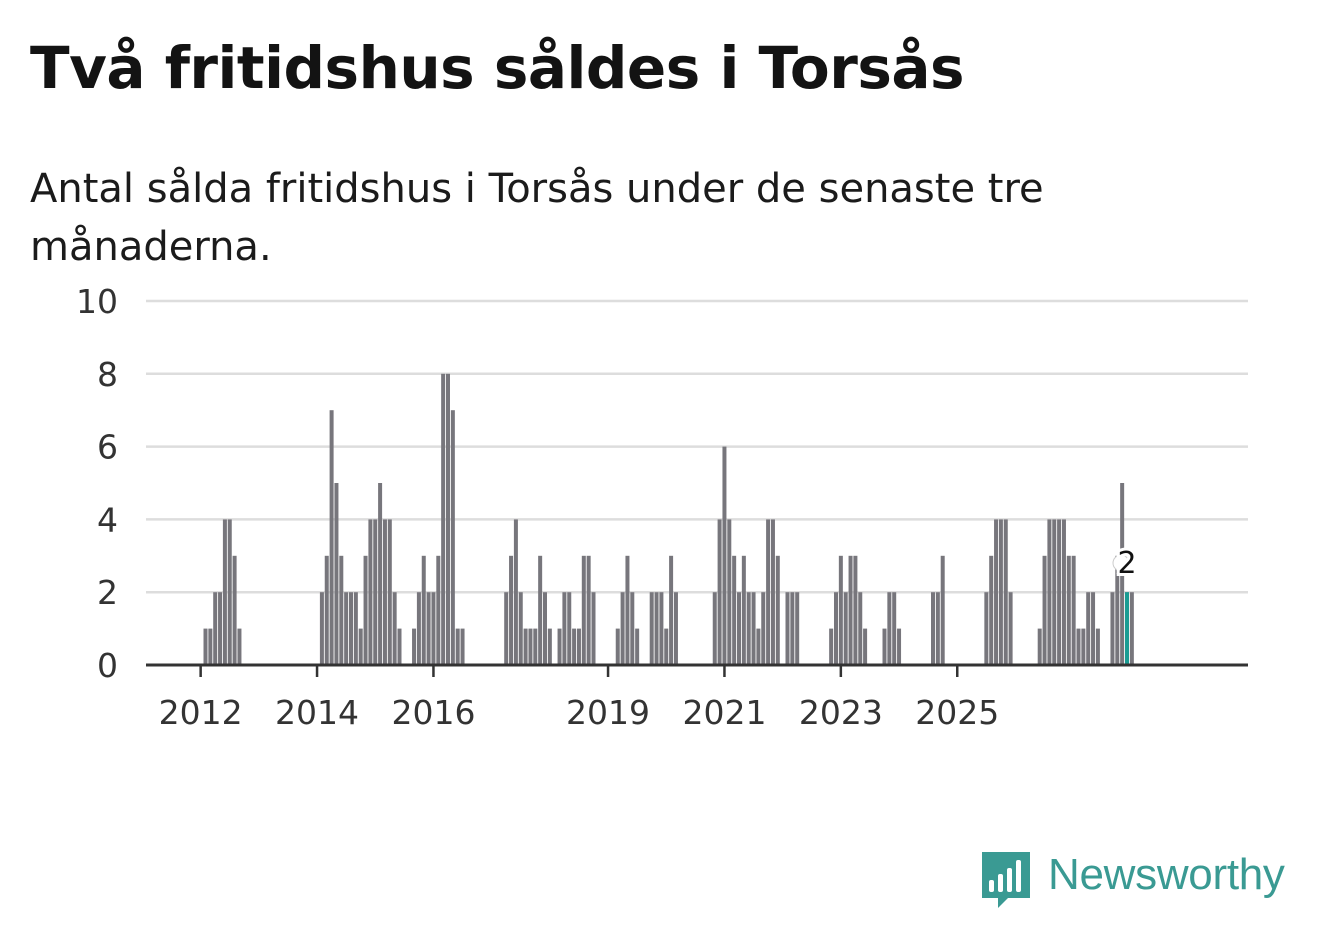  I want to click on y-tick-label: 8, so click(107, 374).